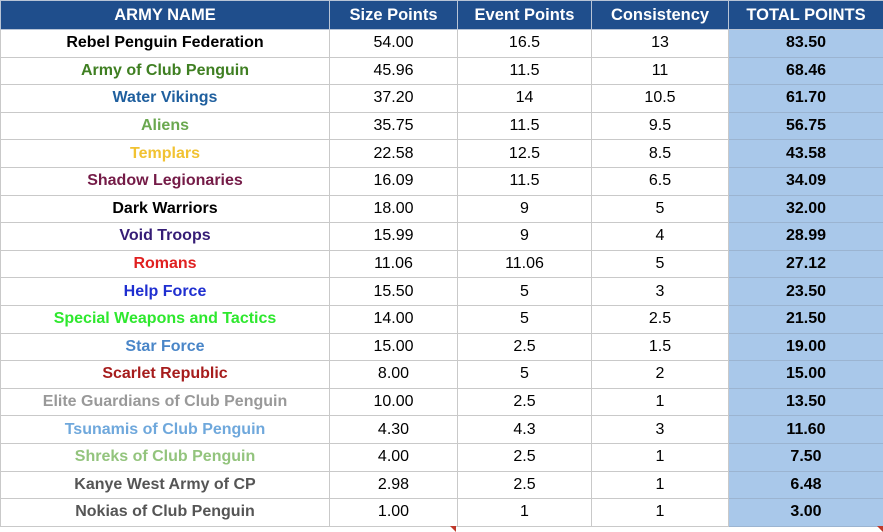 Image resolution: width=883 pixels, height=532 pixels. Describe the element at coordinates (660, 126) in the screenshot. I see `consistency-cell: 9.5` at that location.